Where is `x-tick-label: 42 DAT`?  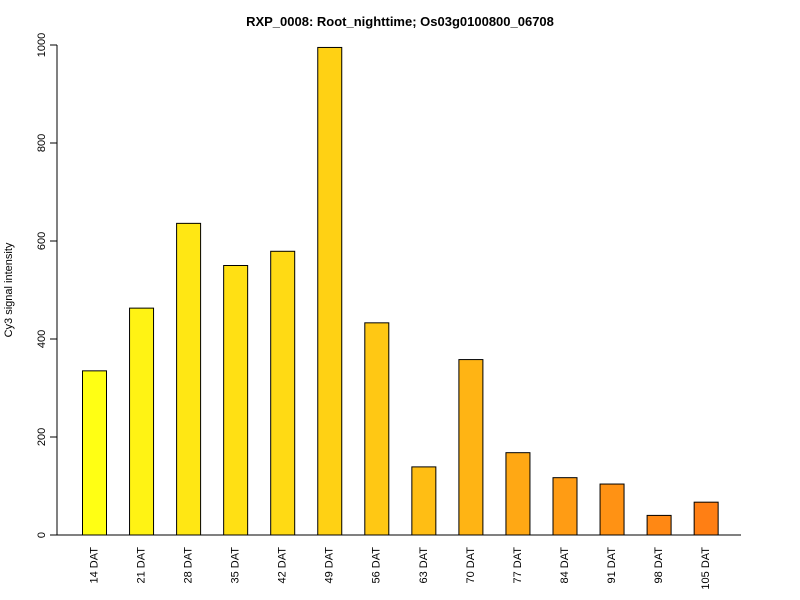
x-tick-label: 42 DAT is located at coordinates (283, 565).